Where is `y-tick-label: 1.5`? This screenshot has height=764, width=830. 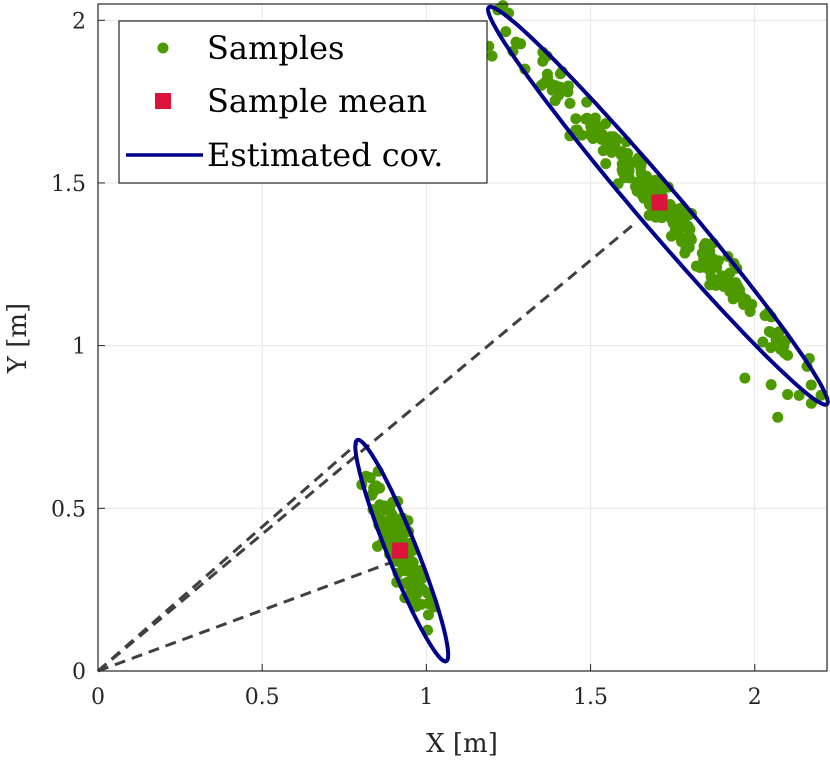 y-tick-label: 1.5 is located at coordinates (68, 184).